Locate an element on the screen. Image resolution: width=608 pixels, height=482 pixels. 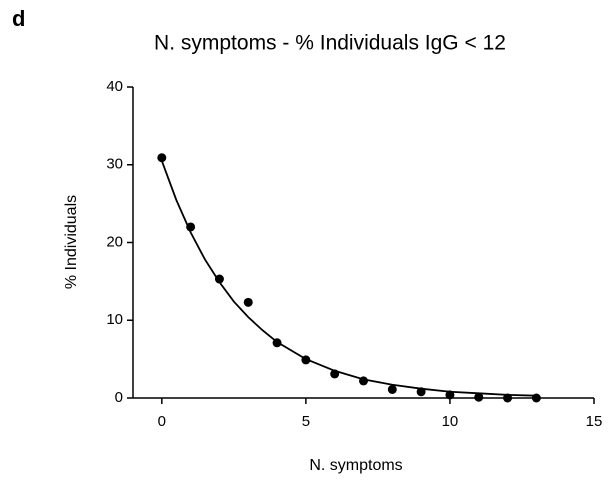
x-axis-label: N. symptoms is located at coordinates (355, 465).